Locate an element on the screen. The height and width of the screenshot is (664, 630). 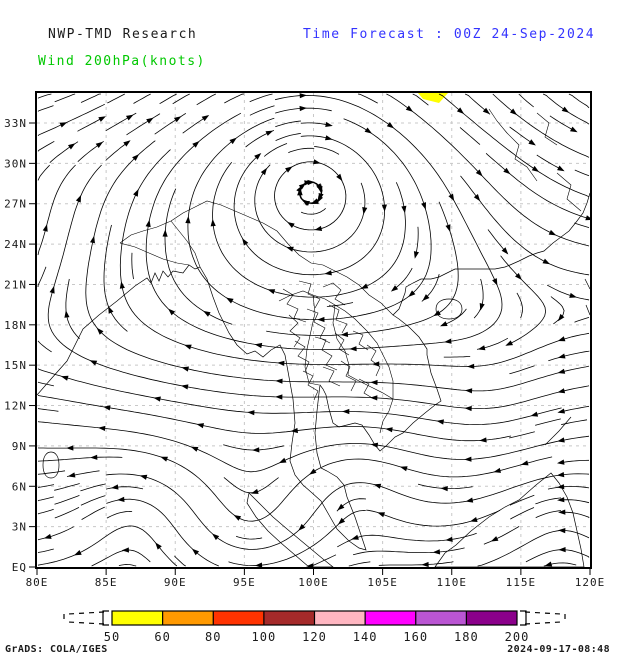
x-axis-tick-label: 100E is located at coordinates (313, 582).